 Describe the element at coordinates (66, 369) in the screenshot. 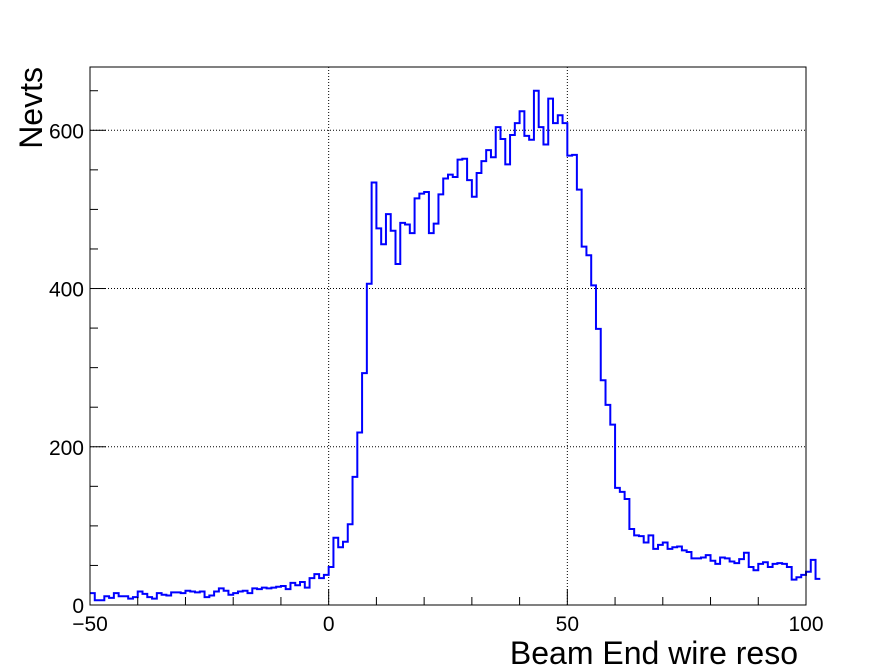

I see `y-tick-labels: 0 200 400 600` at that location.